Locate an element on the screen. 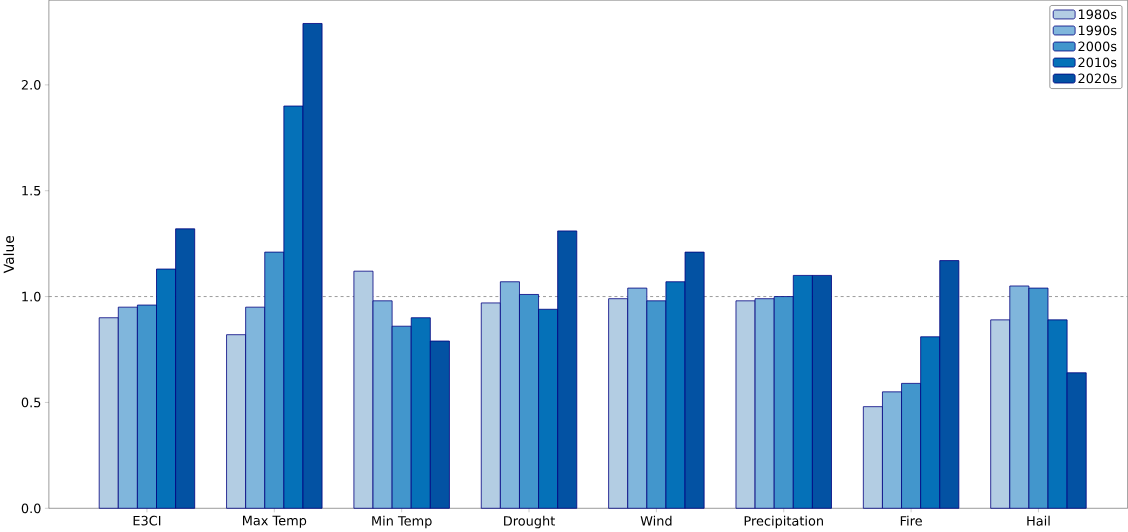 Image resolution: width=1128 pixels, height=532 pixels. y-tick-label: 0.0 is located at coordinates (31, 508).